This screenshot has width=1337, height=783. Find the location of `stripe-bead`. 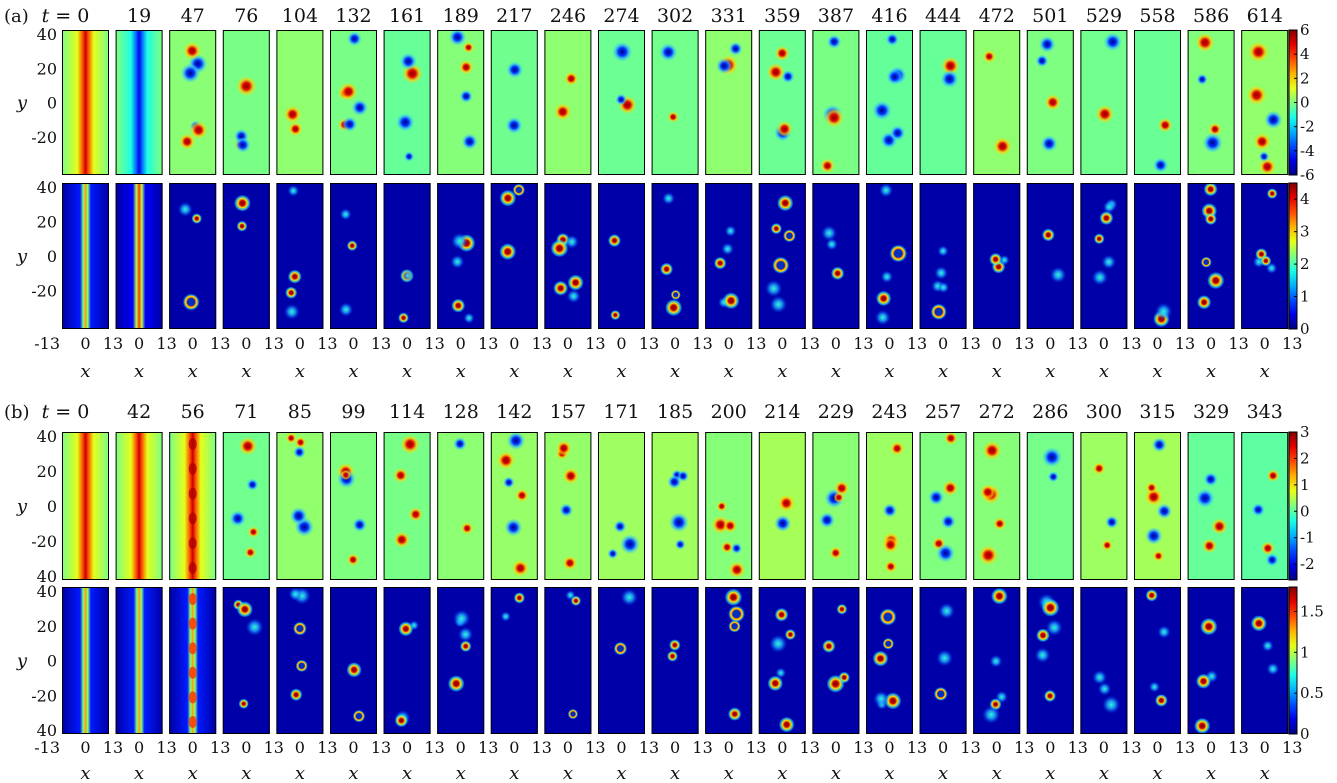

stripe-bead is located at coordinates (192, 648).